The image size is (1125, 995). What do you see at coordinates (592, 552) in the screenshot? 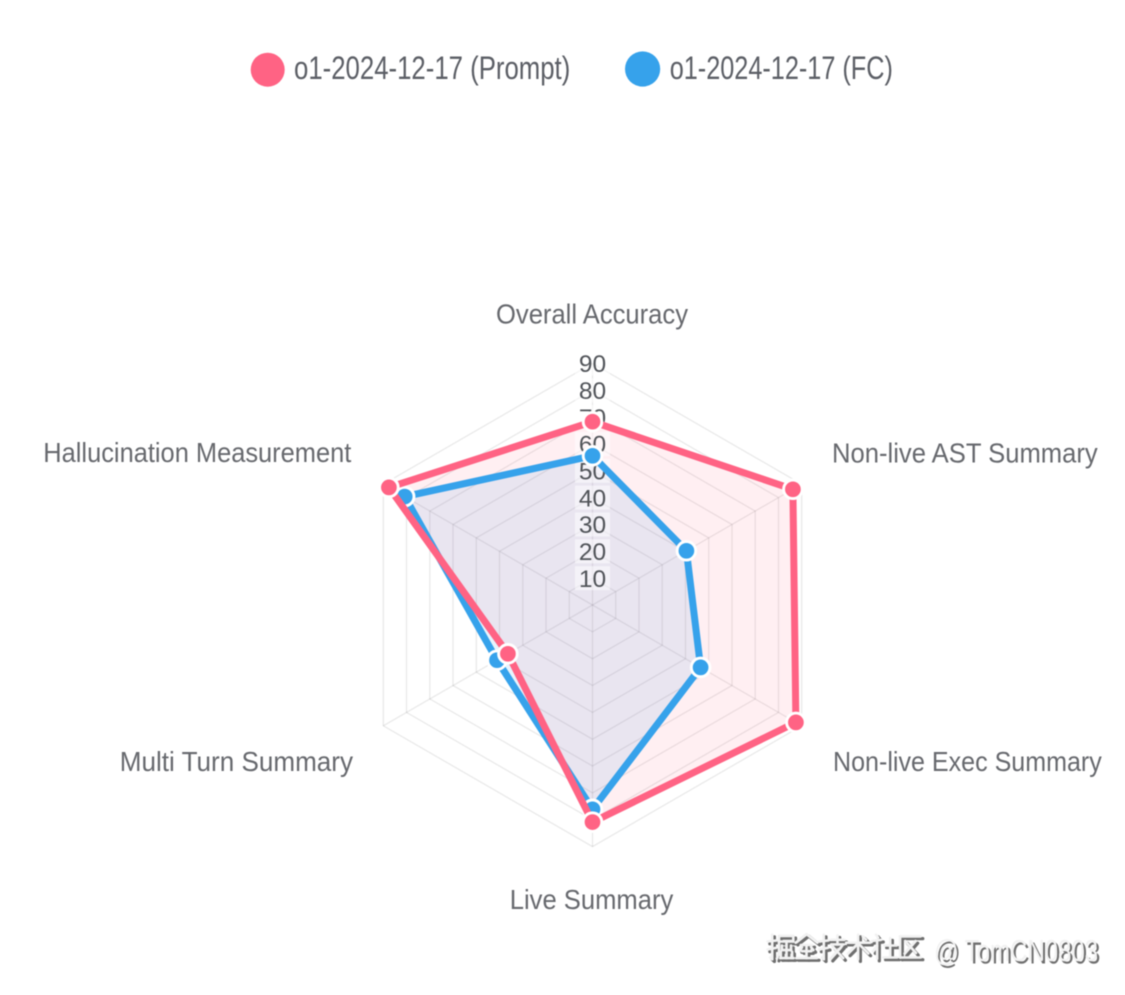
I see `svg-text: 20` at bounding box center [592, 552].